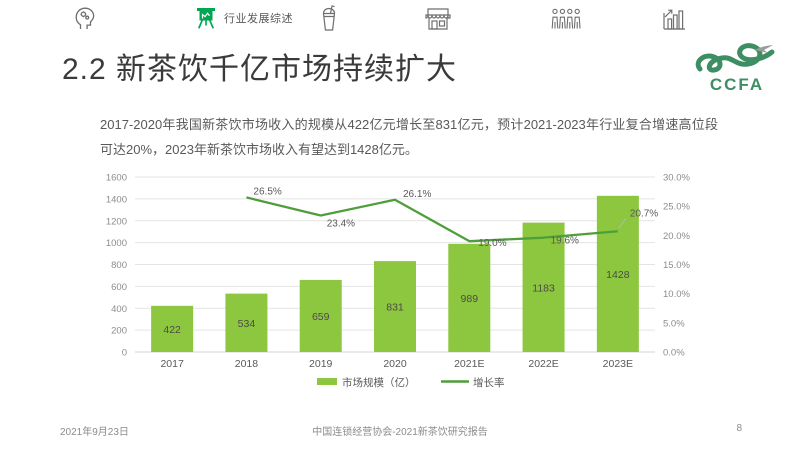 This screenshot has height=450, width=800. I want to click on left-axis-tick: 1400, so click(116, 199).